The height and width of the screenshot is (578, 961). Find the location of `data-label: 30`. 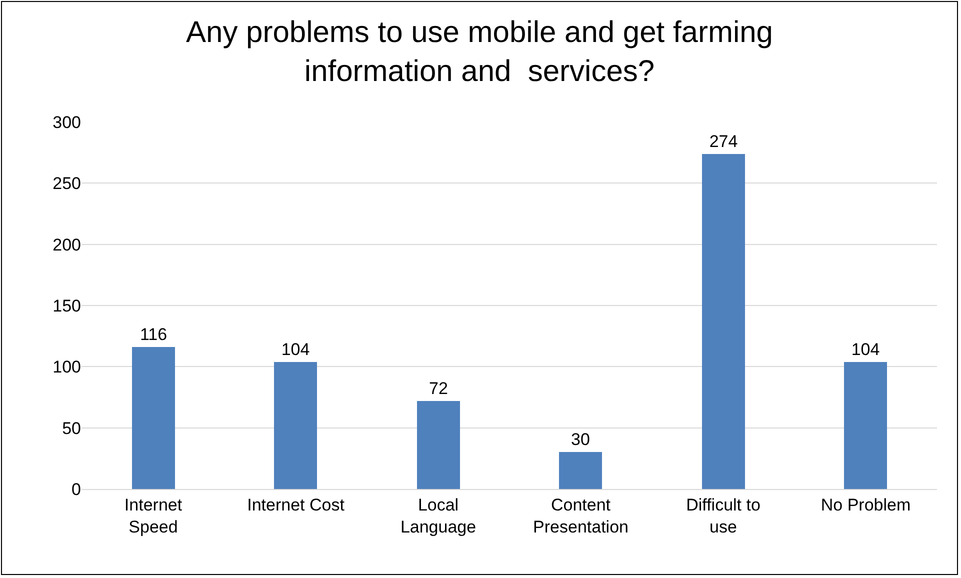

data-label: 30 is located at coordinates (580, 439).